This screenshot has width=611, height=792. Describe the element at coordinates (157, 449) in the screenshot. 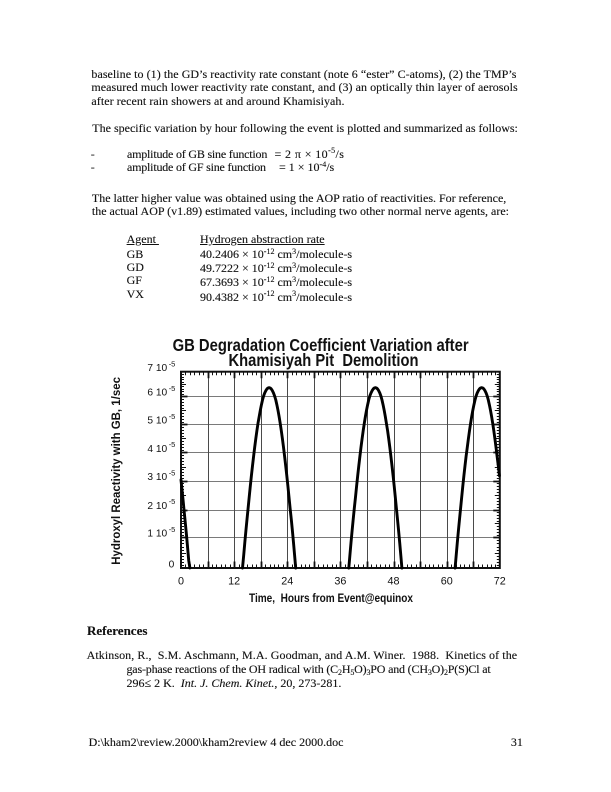

I see `svg-text: 4 10` at that location.